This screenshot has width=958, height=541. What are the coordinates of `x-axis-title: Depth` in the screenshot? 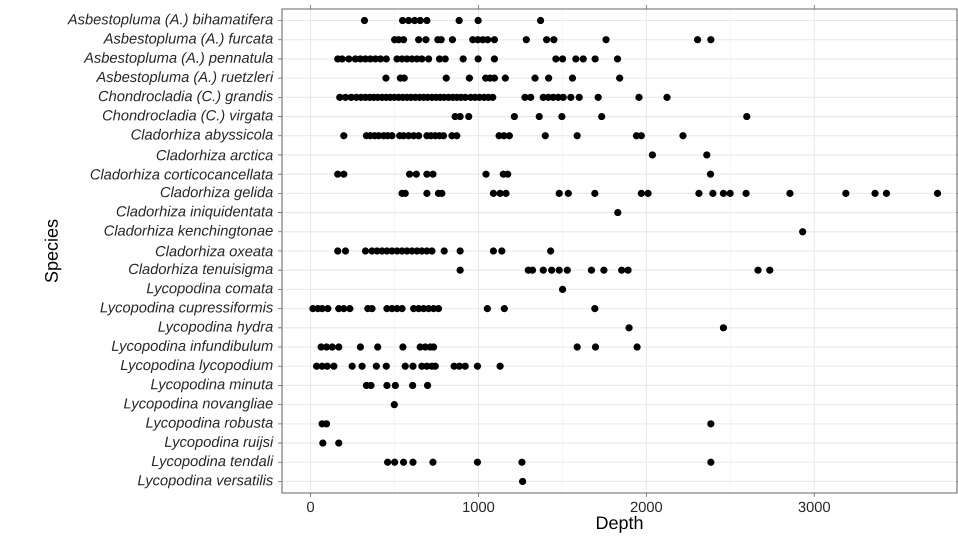 It's located at (619, 524).